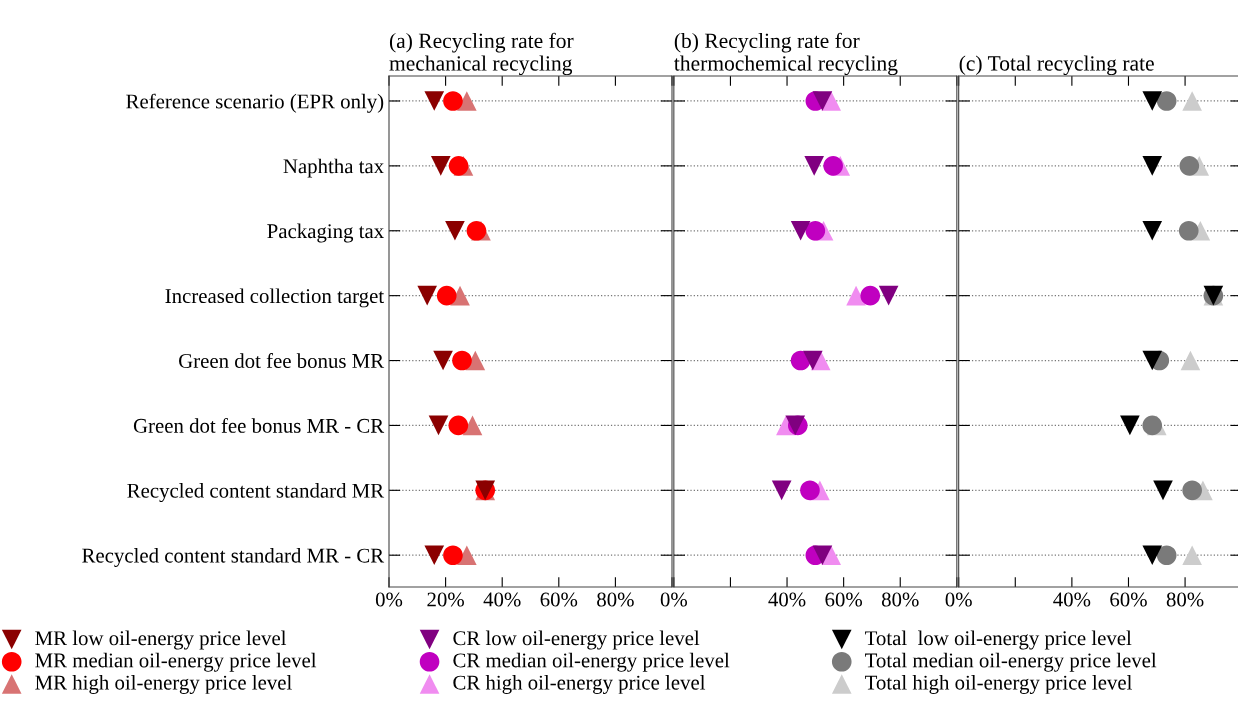 This screenshot has width=1238, height=724. Describe the element at coordinates (1056, 65) in the screenshot. I see `chart-title: (c) Total recycling rate` at that location.